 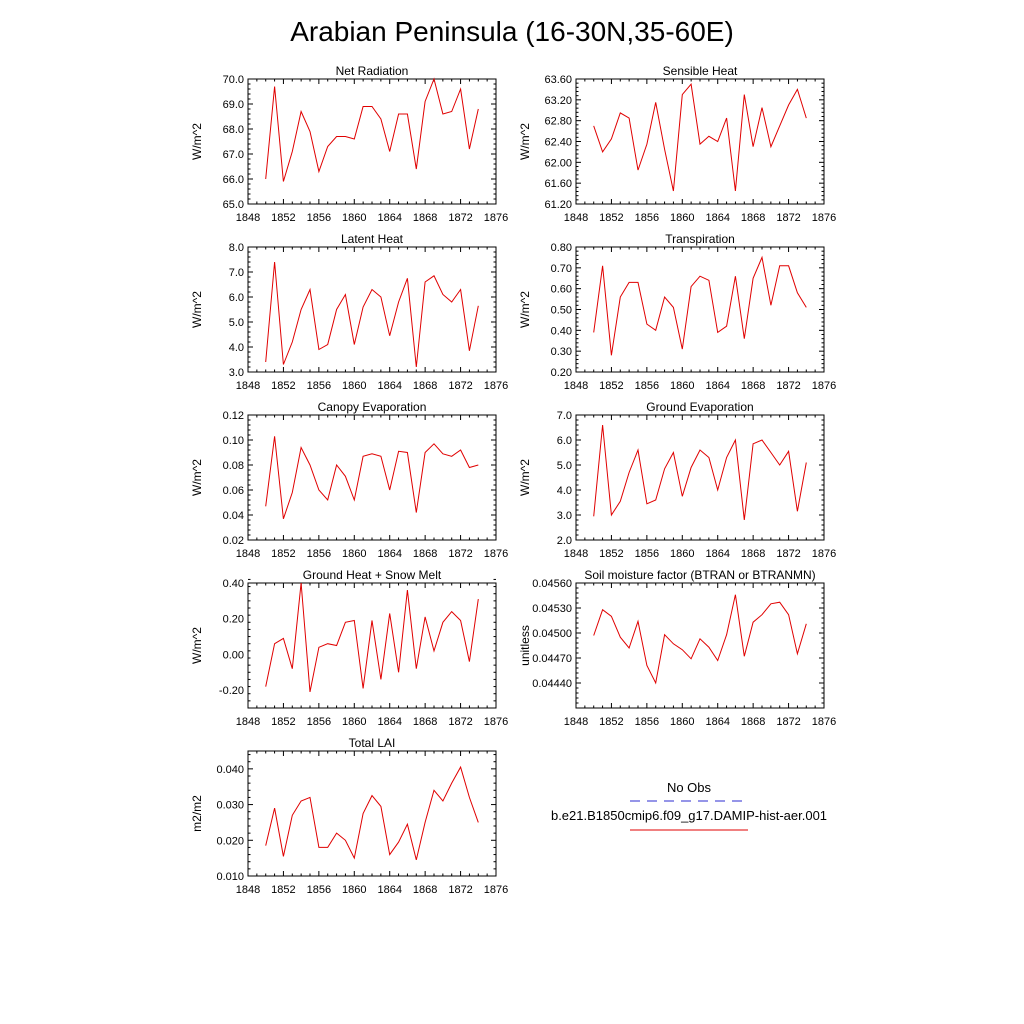 What do you see at coordinates (233, 584) in the screenshot?
I see `y-tick-label: 0.40` at bounding box center [233, 584].